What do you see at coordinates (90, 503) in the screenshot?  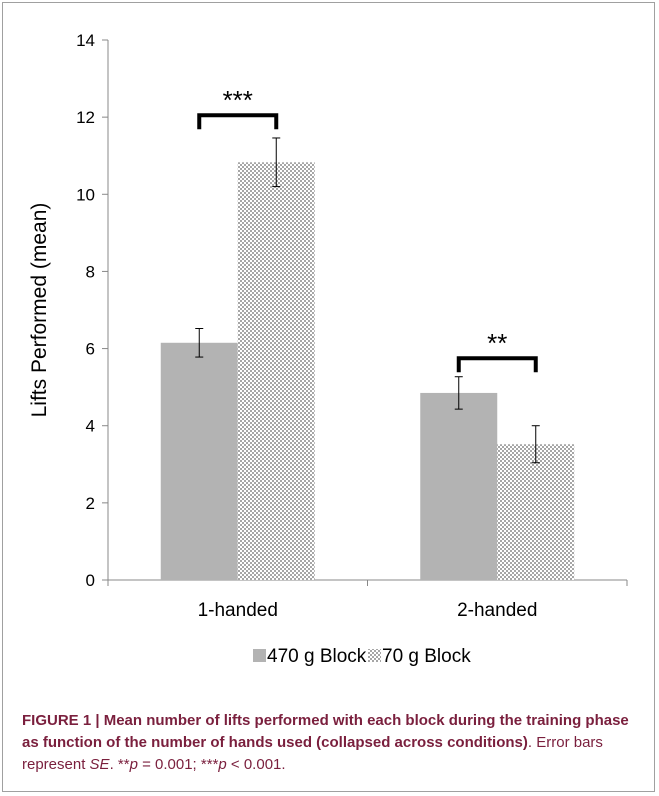 I see `y-tick-label: 2` at bounding box center [90, 503].